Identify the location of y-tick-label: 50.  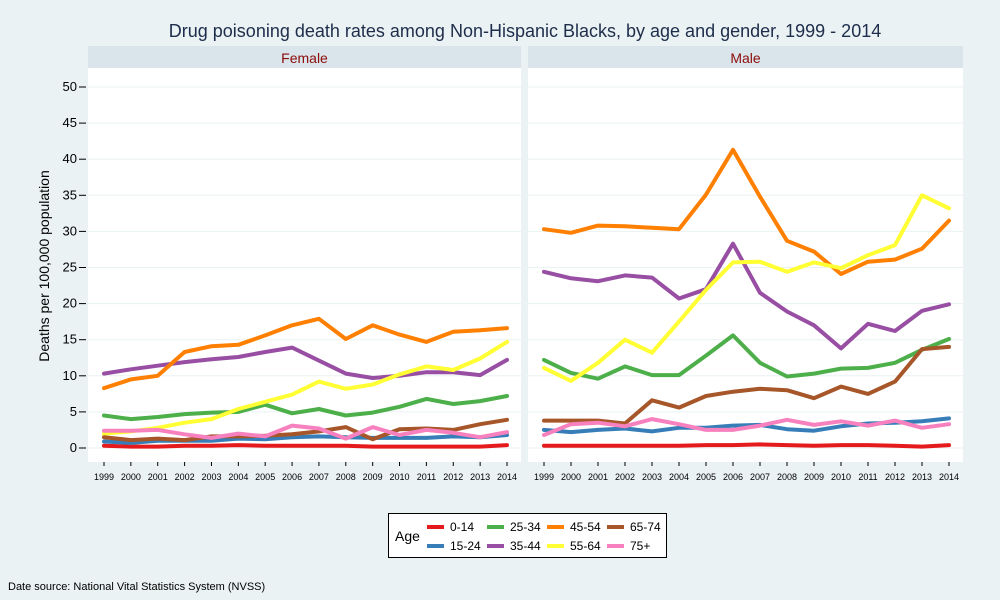
(70, 86).